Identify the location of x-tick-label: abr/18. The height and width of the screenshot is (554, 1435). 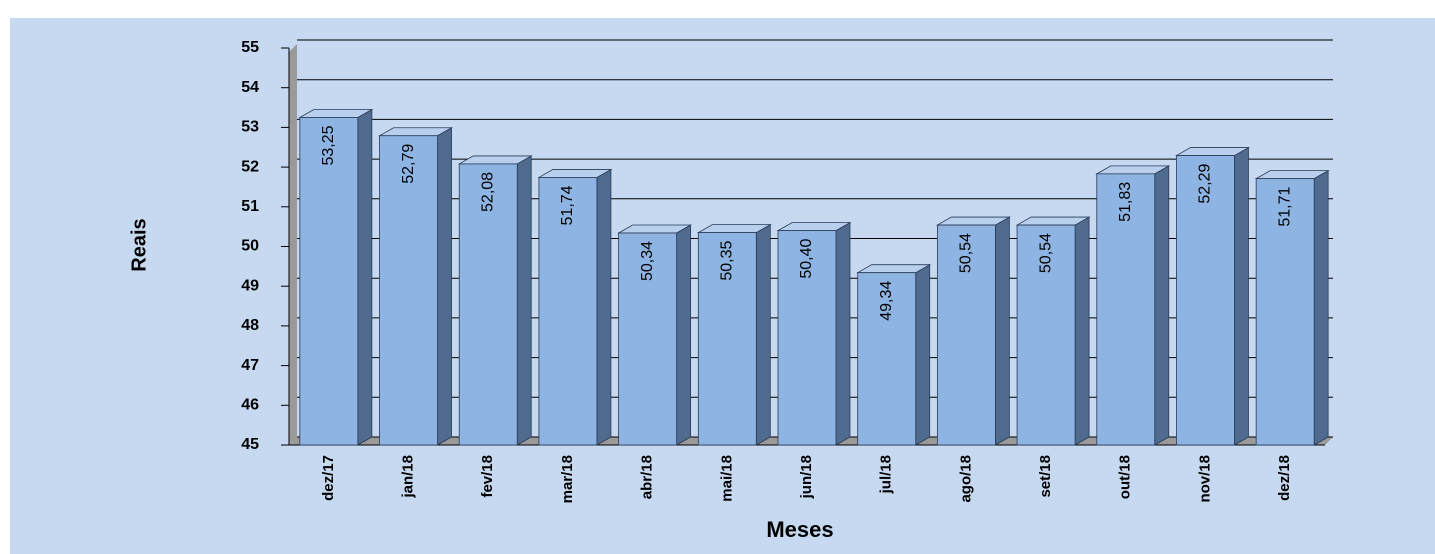
(647, 477).